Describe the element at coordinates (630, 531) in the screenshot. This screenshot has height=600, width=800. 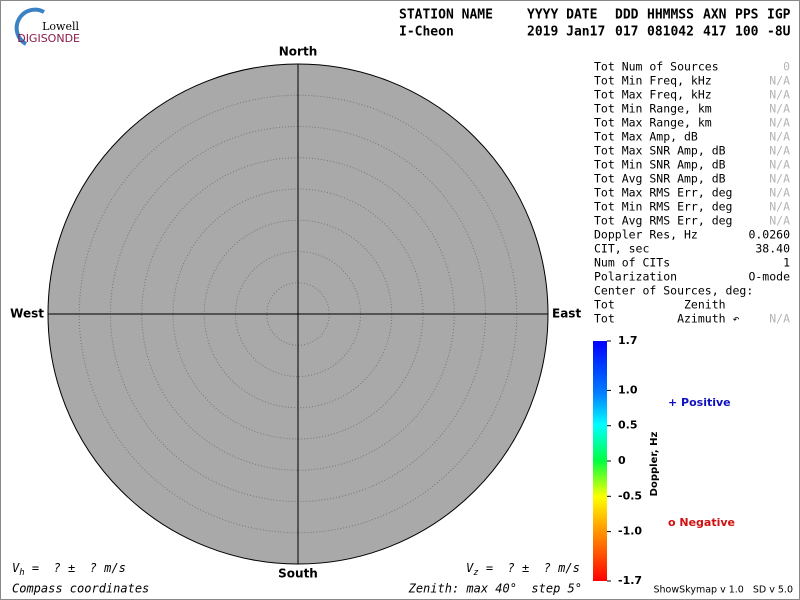
I see `colorbar-tick-label: -1.0` at that location.